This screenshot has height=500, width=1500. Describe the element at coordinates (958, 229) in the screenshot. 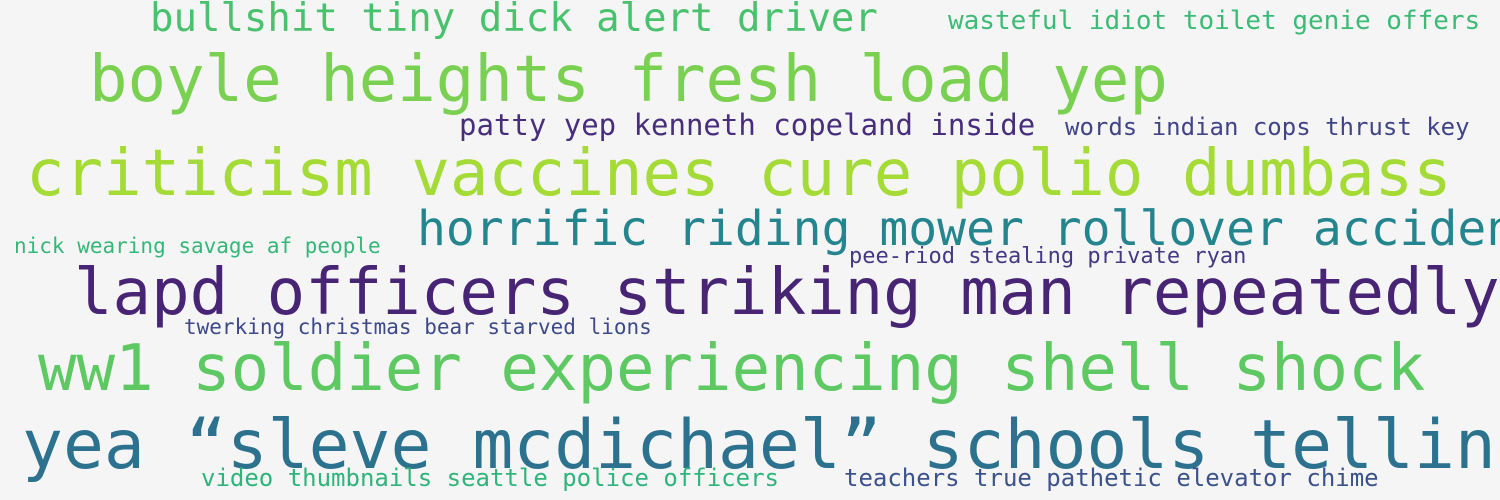

I see `word-phrase: horrific riding mower rollover accident` at that location.